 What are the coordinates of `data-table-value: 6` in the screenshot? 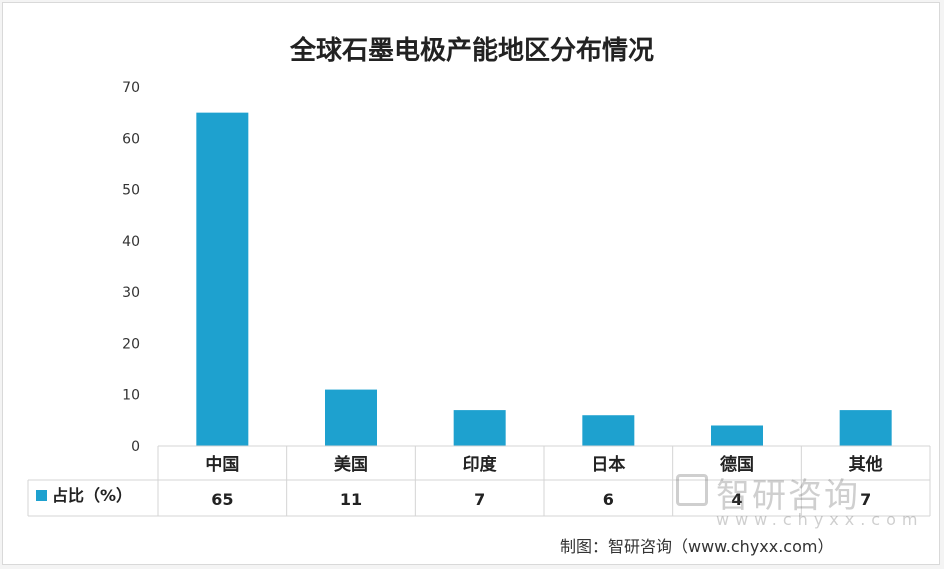 It's located at (608, 499).